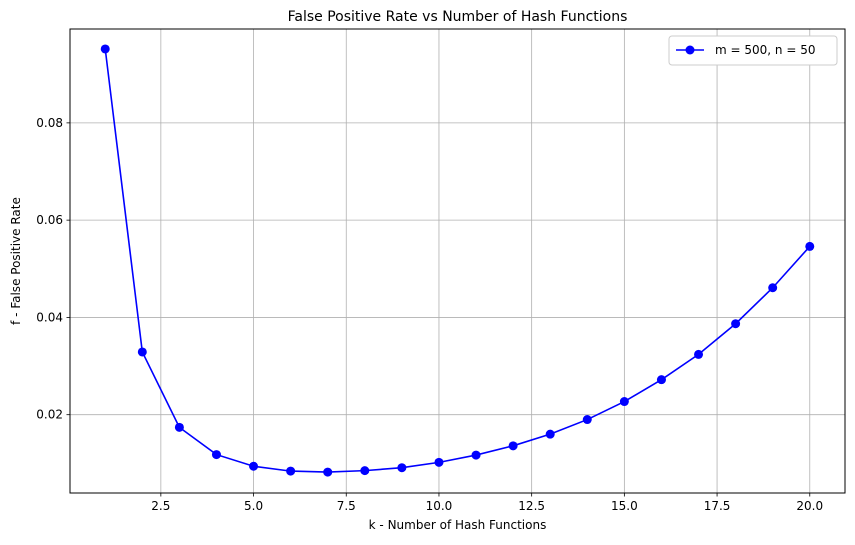 The width and height of the screenshot is (855, 545). Describe the element at coordinates (49, 123) in the screenshot. I see `y-tick-label: 0.08` at that location.